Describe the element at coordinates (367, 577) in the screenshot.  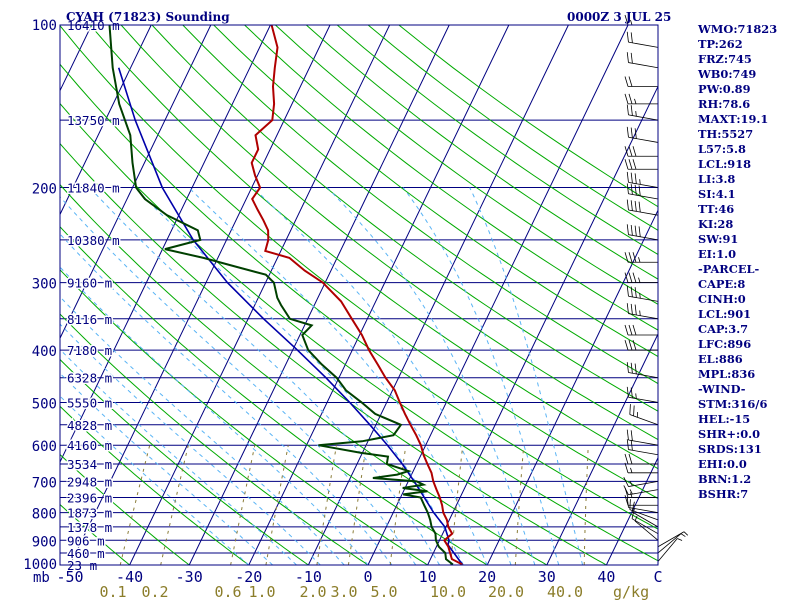
I see `temp-tick-label: 0` at that location.